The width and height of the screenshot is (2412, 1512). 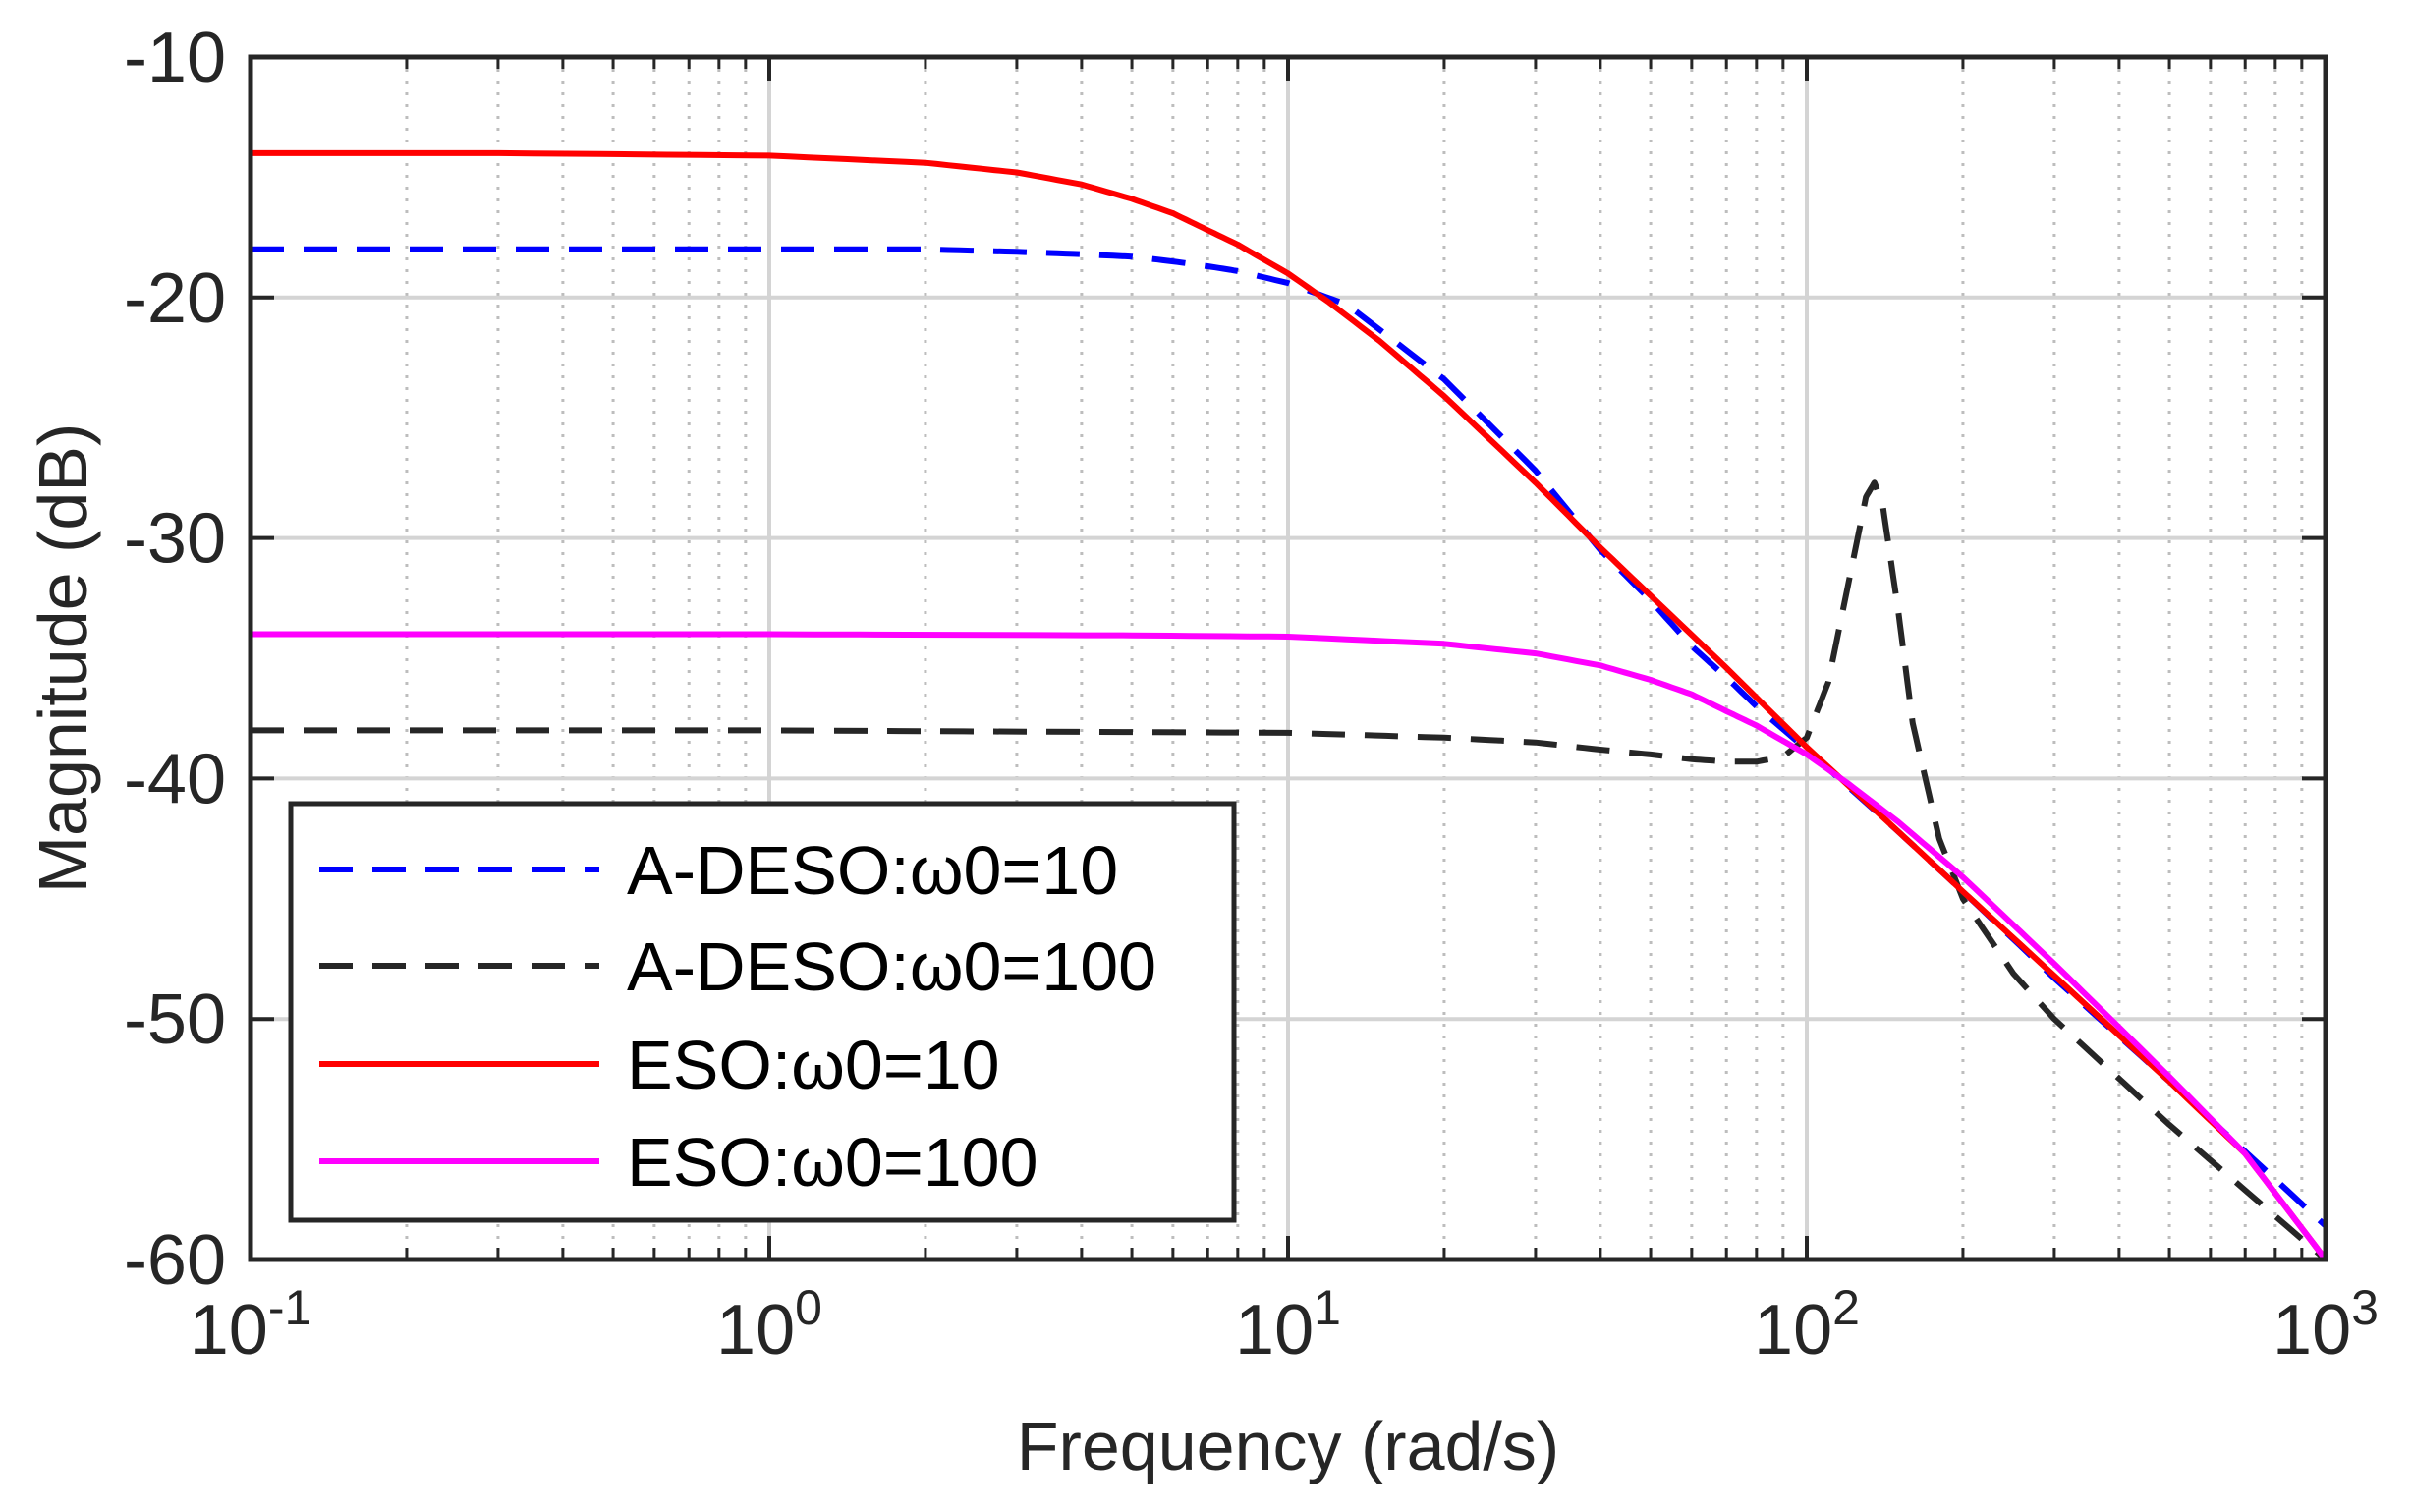 What do you see at coordinates (813, 1065) in the screenshot?
I see `legend-label-eso-10: ESO:ω0=10` at bounding box center [813, 1065].